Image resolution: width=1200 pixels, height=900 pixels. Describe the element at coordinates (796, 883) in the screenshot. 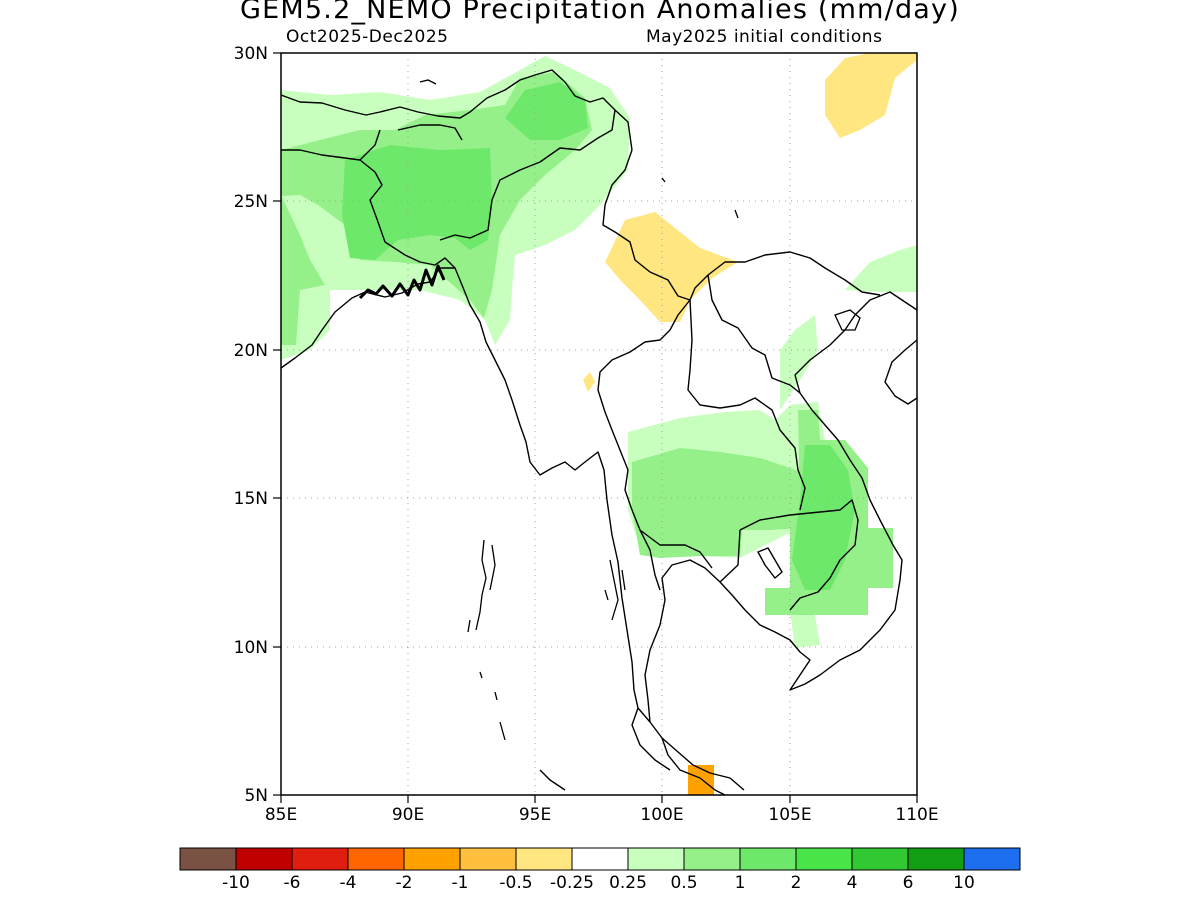

I see `colorbar-label-10: 2` at that location.